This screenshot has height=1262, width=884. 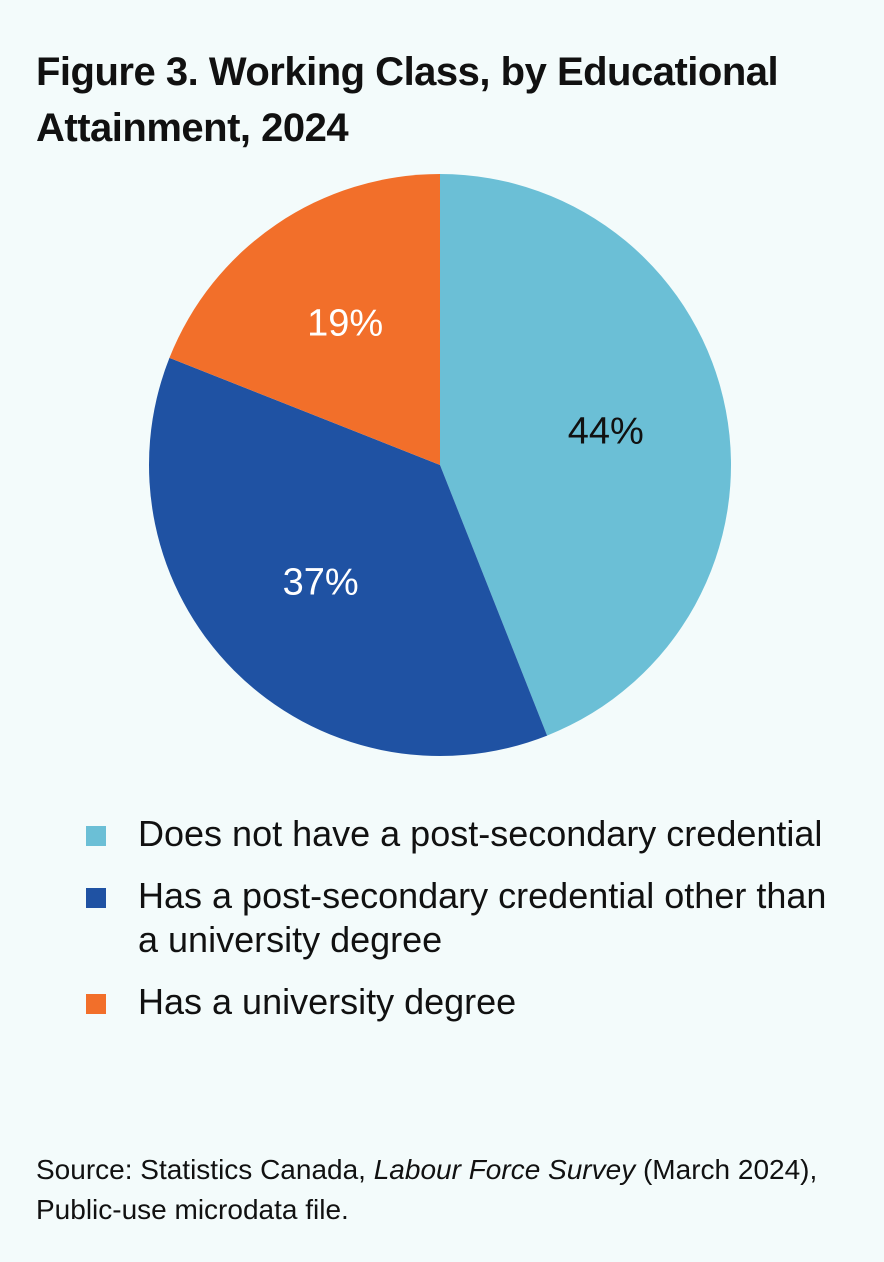 I want to click on legend-item-university-degree: Has a university degree, so click(x=466, y=1002).